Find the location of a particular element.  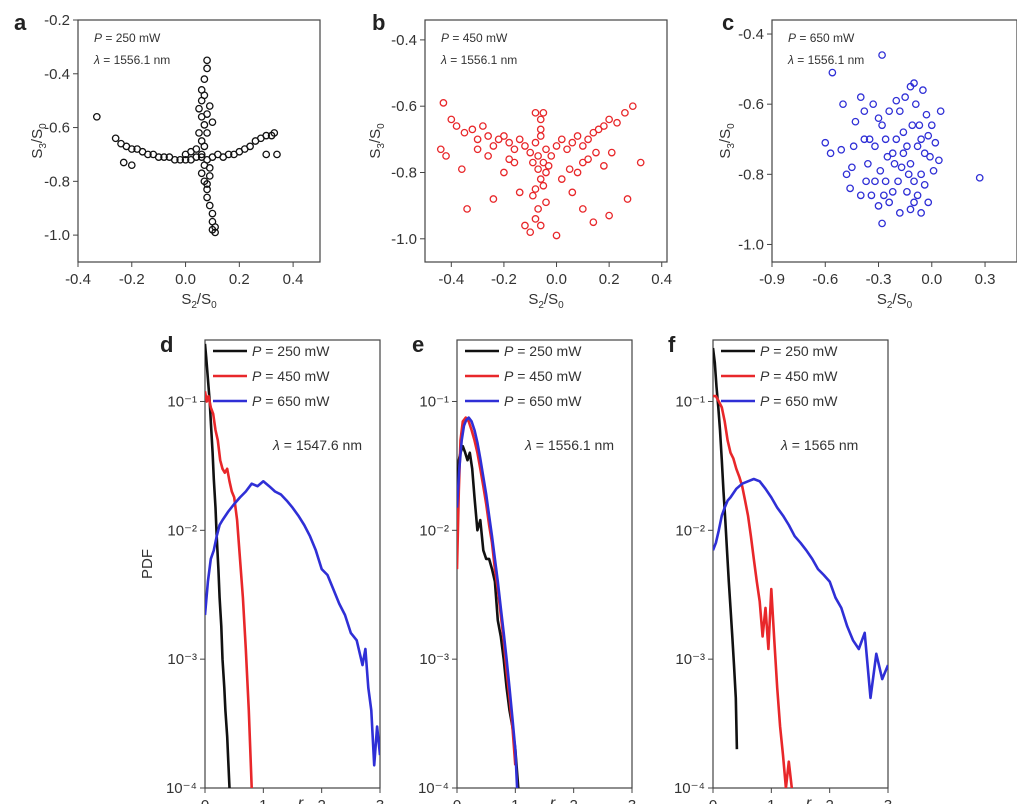

x-tick-label: -0.6 is located at coordinates (825, 279).